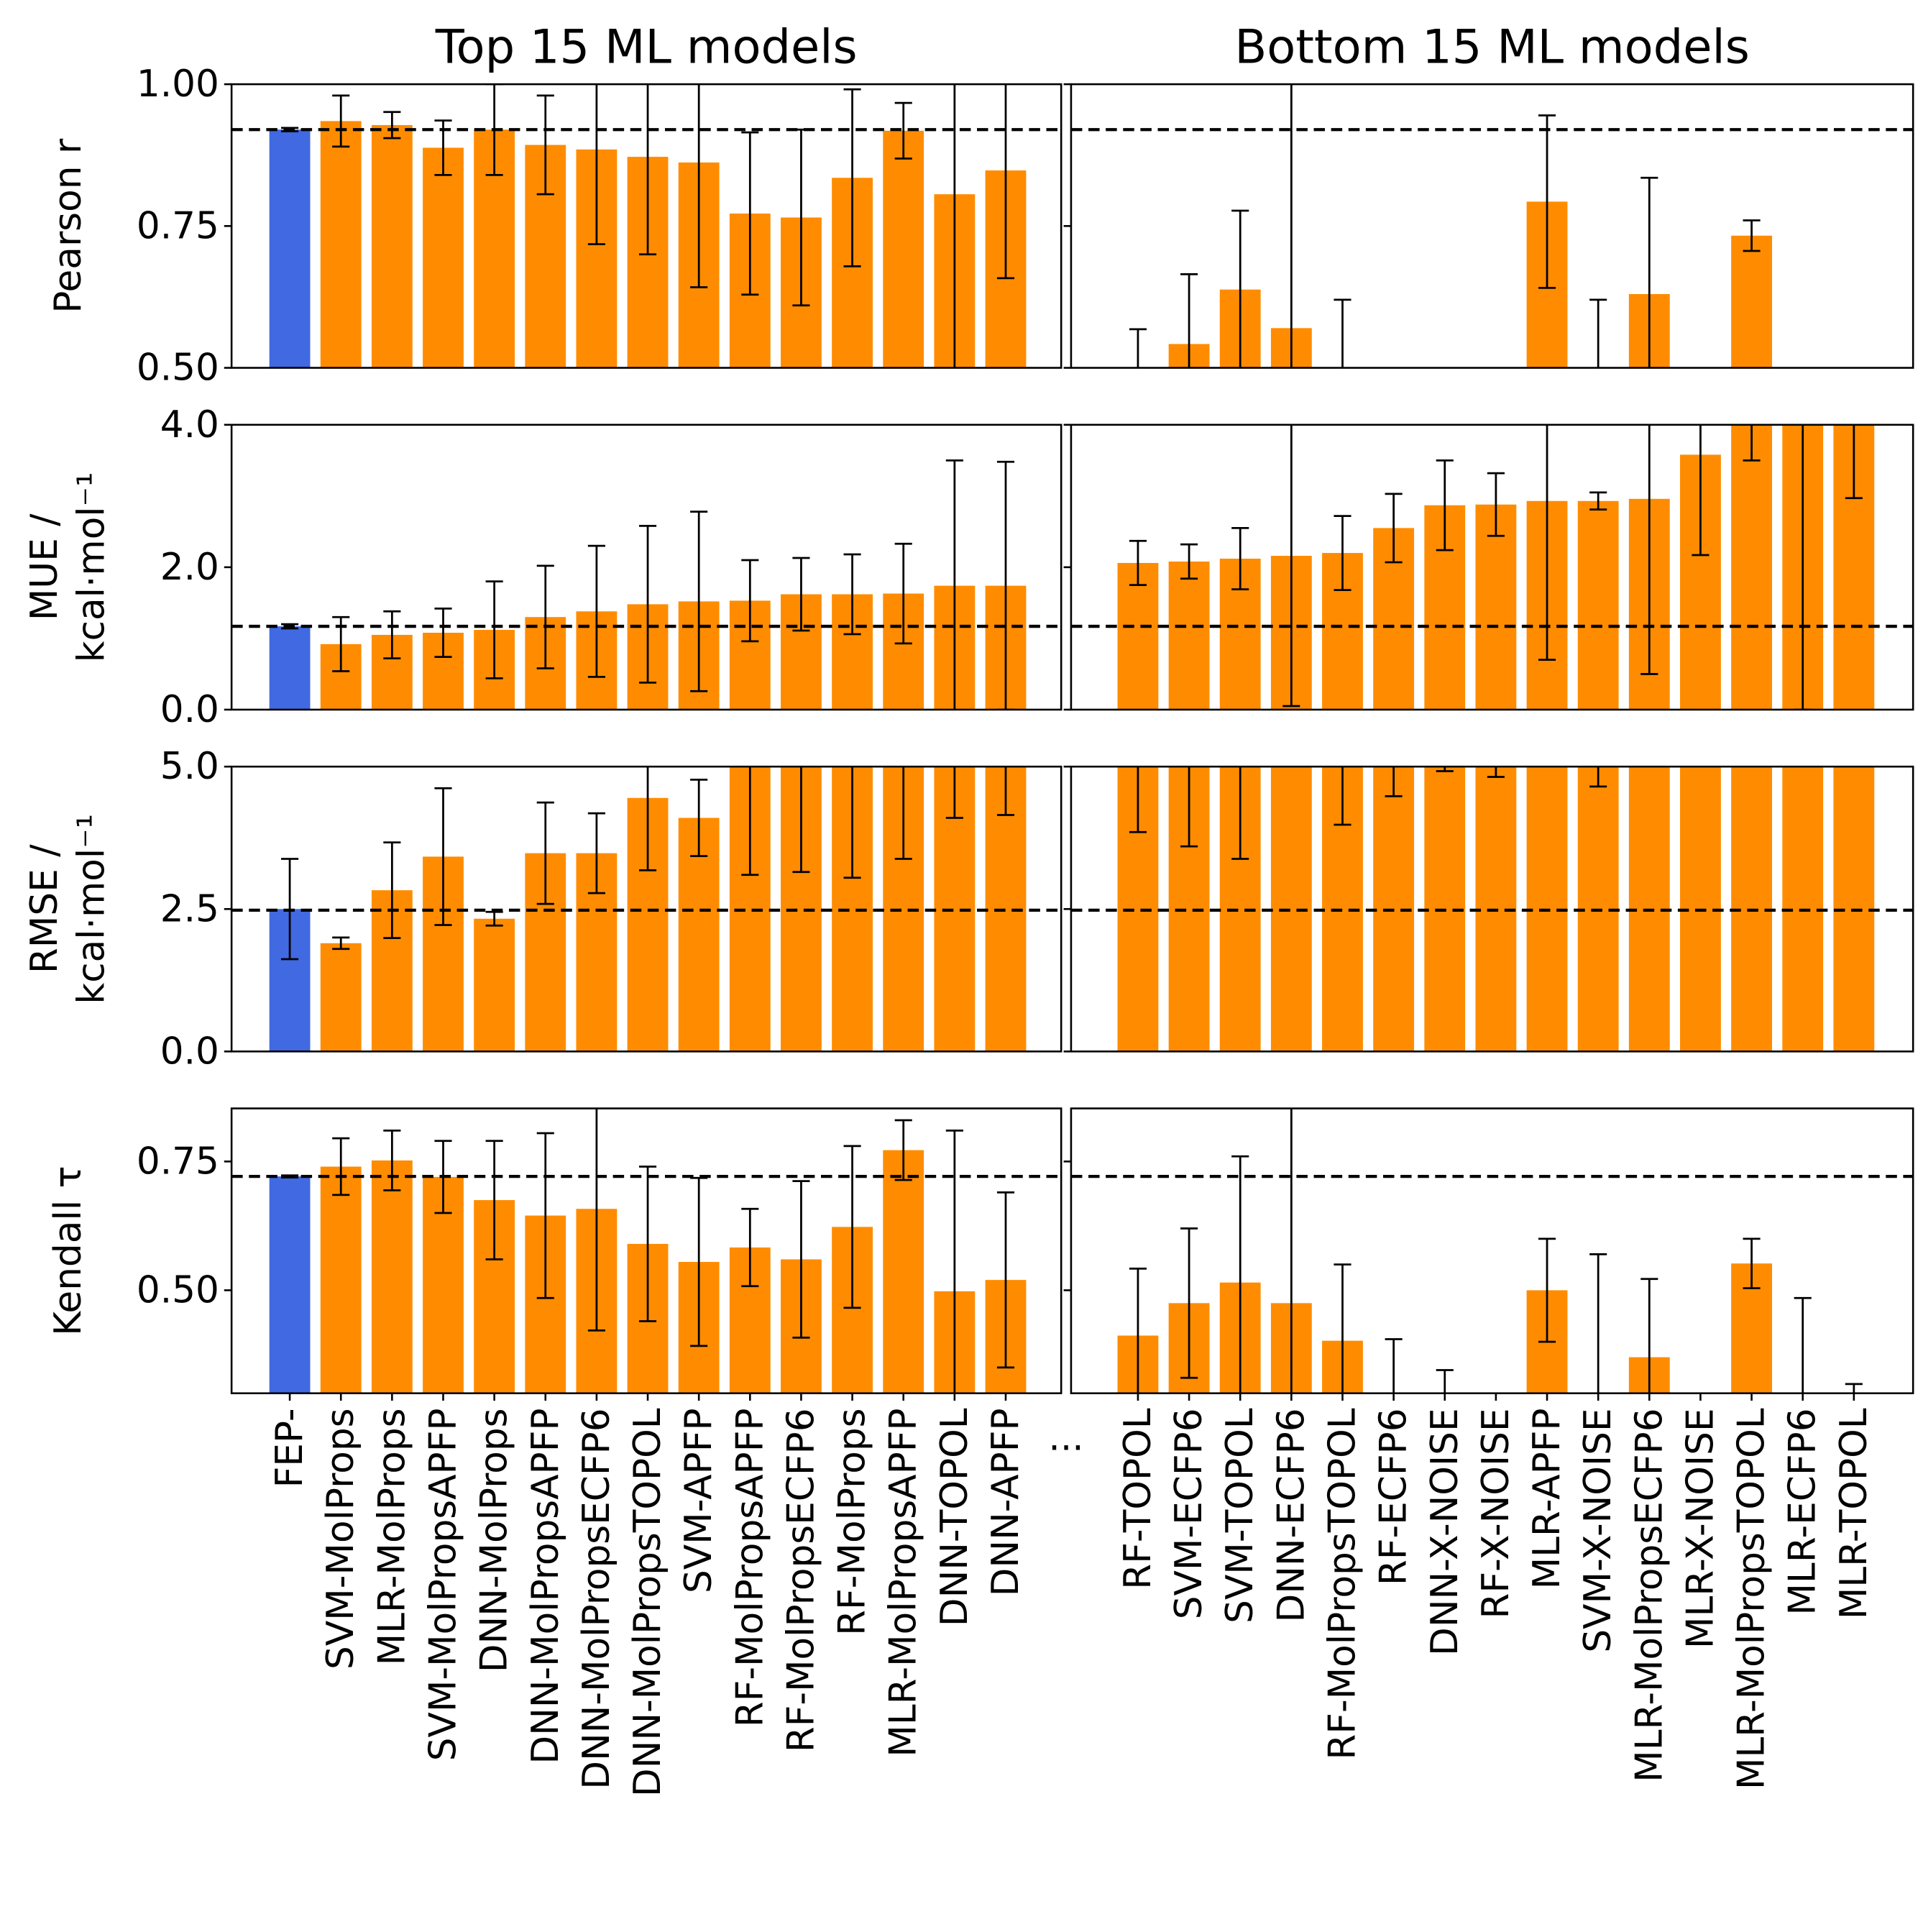 The image size is (1923, 1932). Describe the element at coordinates (1700, 1528) in the screenshot. I see `x-tick-label: MLR-X-NOISE` at that location.